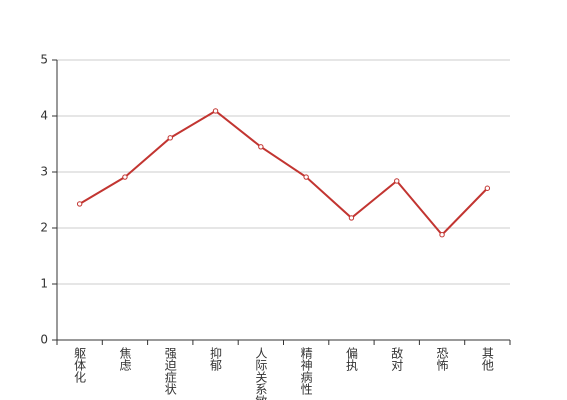 This screenshot has width=567, height=400. What do you see at coordinates (351, 359) in the screenshot?
I see `x-tick-label: 偏执` at bounding box center [351, 359].